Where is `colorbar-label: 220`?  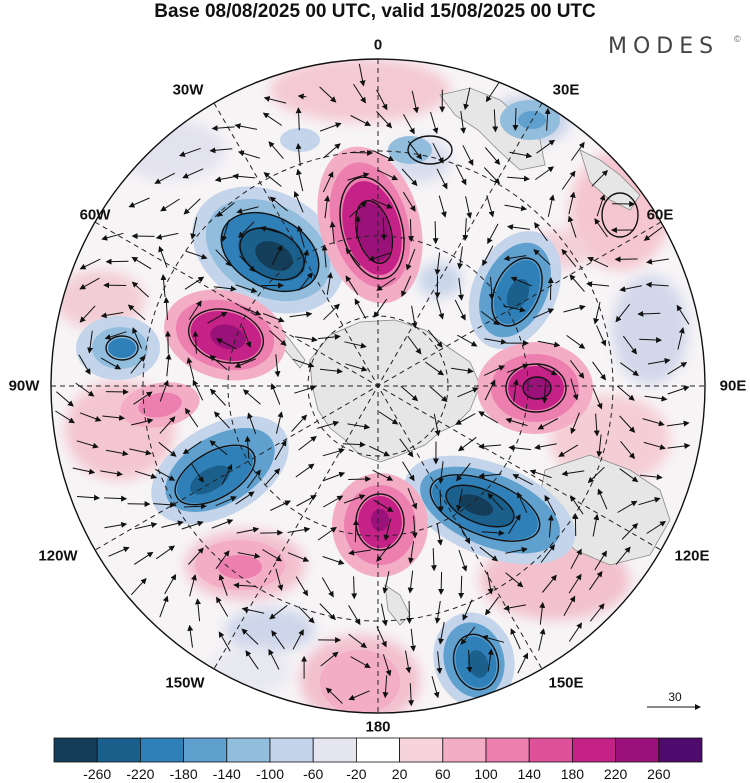
colorbar-label: 220 is located at coordinates (615, 774).